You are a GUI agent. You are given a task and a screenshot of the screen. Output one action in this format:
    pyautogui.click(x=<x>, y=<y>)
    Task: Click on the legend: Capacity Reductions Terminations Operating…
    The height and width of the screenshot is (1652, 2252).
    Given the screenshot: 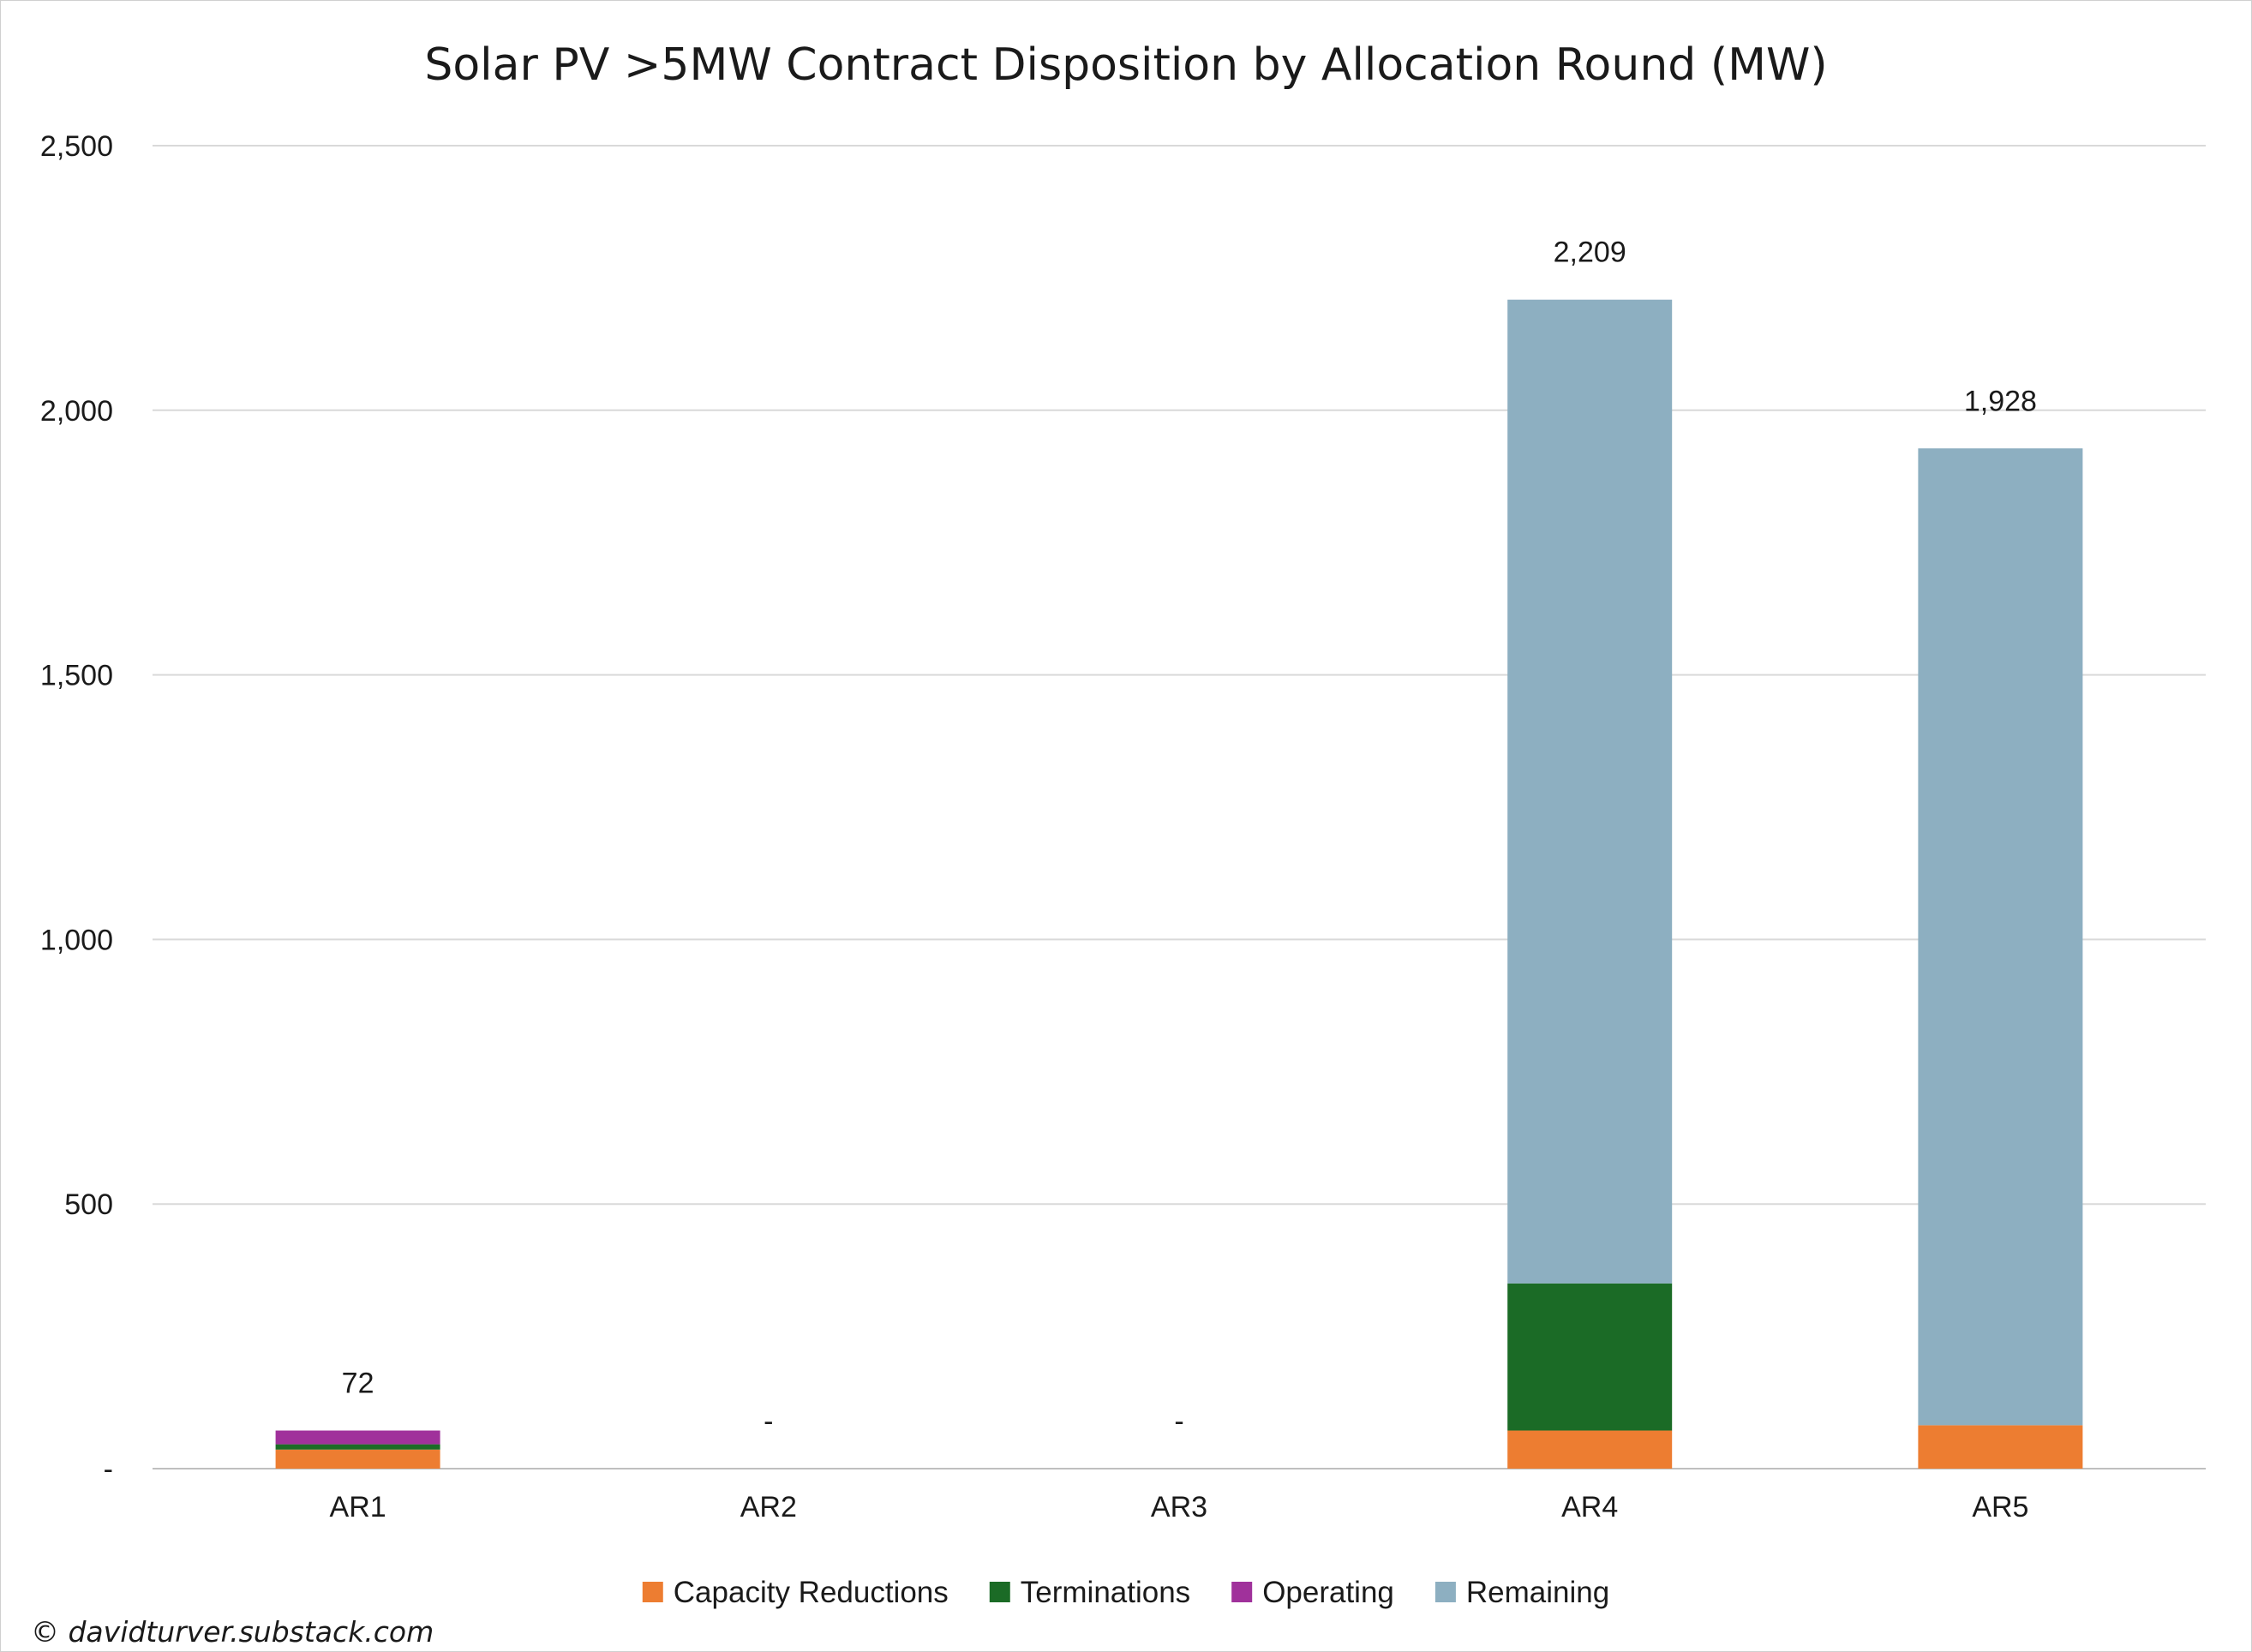 What is the action you would take?
    pyautogui.click(x=1125, y=1592)
    